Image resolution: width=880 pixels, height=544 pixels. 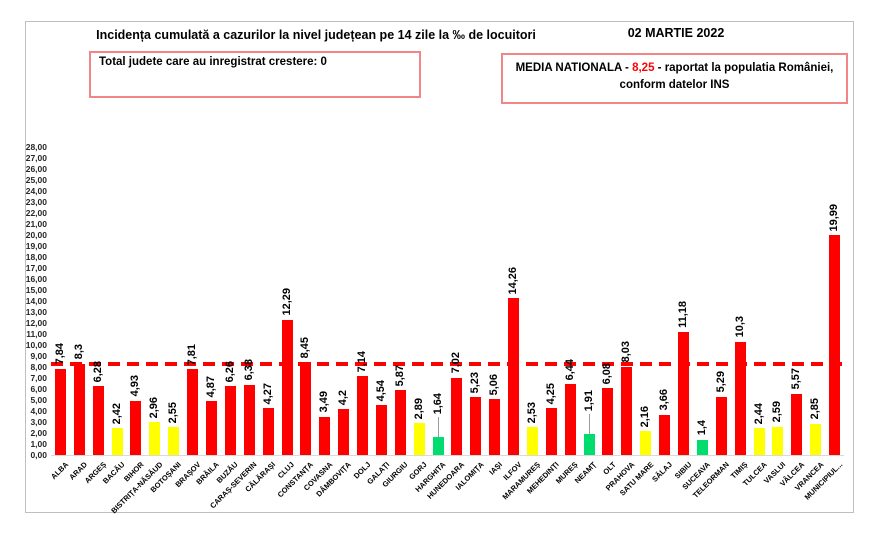 What do you see at coordinates (674, 84) in the screenshot?
I see `average-line2: conform datelor INS` at bounding box center [674, 84].